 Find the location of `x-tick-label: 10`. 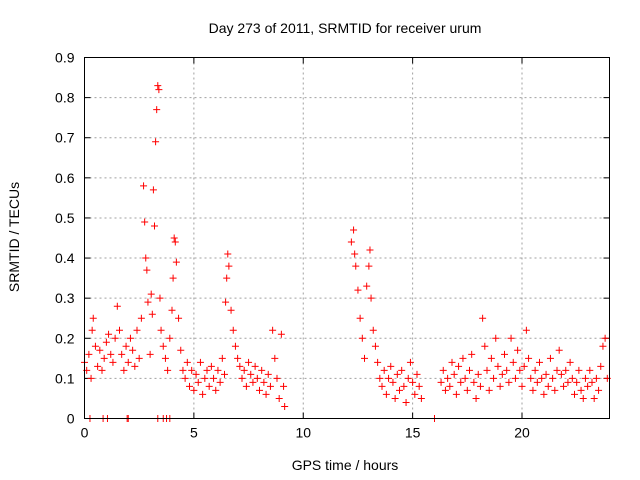

x-tick-label: 10 is located at coordinates (303, 433).